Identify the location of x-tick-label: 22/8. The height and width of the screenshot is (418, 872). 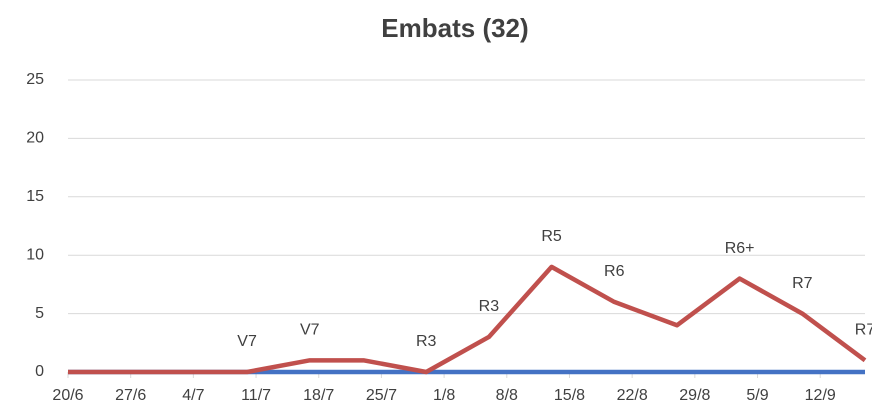
(632, 395).